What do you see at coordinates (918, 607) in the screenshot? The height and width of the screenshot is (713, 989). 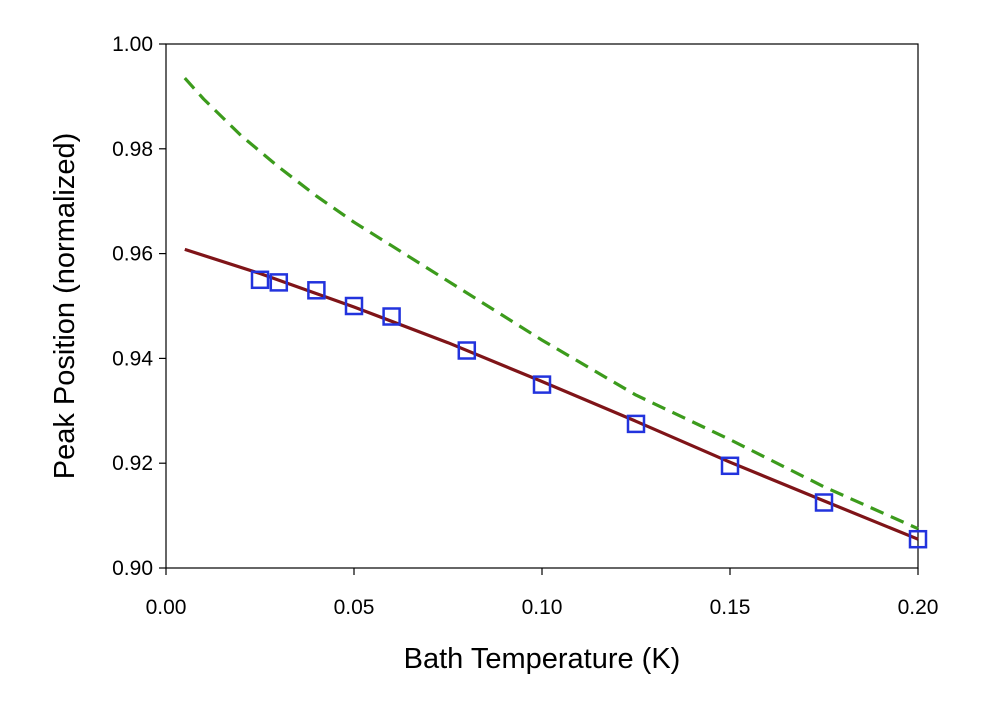 I see `x-tick-label: 0.20` at bounding box center [918, 607].